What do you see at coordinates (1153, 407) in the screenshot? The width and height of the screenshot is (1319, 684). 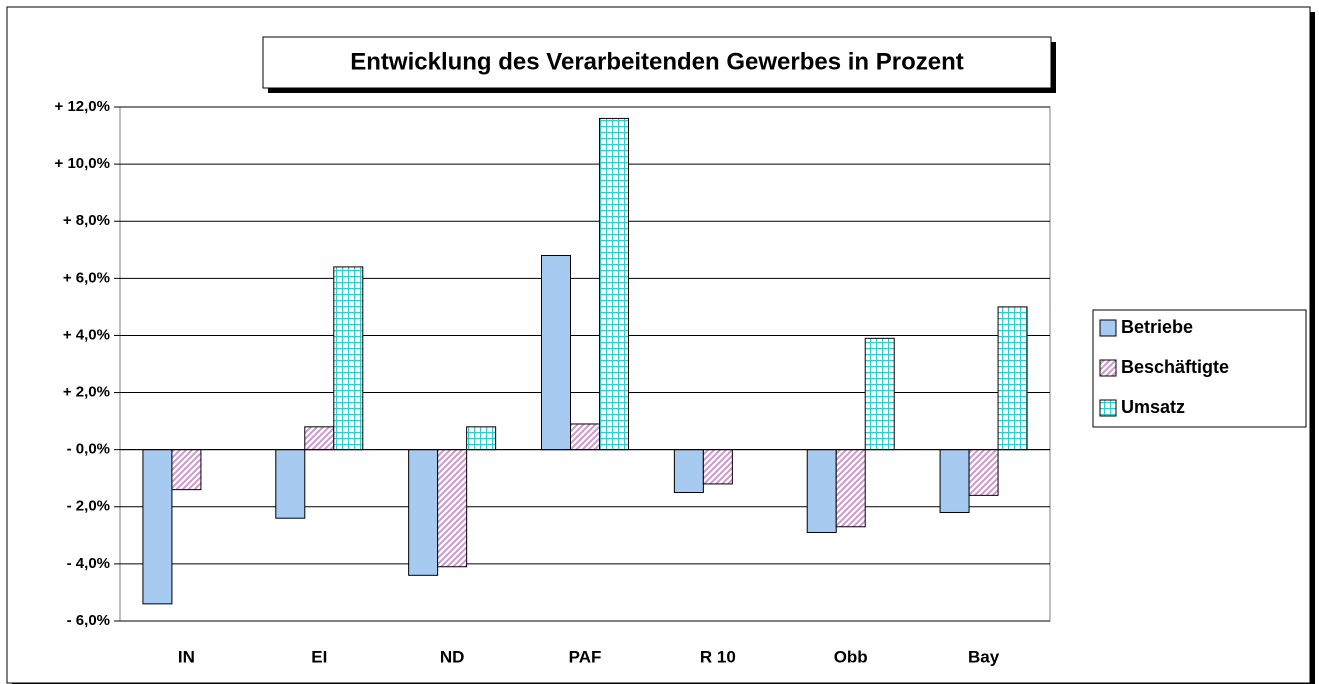 I see `legend-label: Umsatz` at bounding box center [1153, 407].